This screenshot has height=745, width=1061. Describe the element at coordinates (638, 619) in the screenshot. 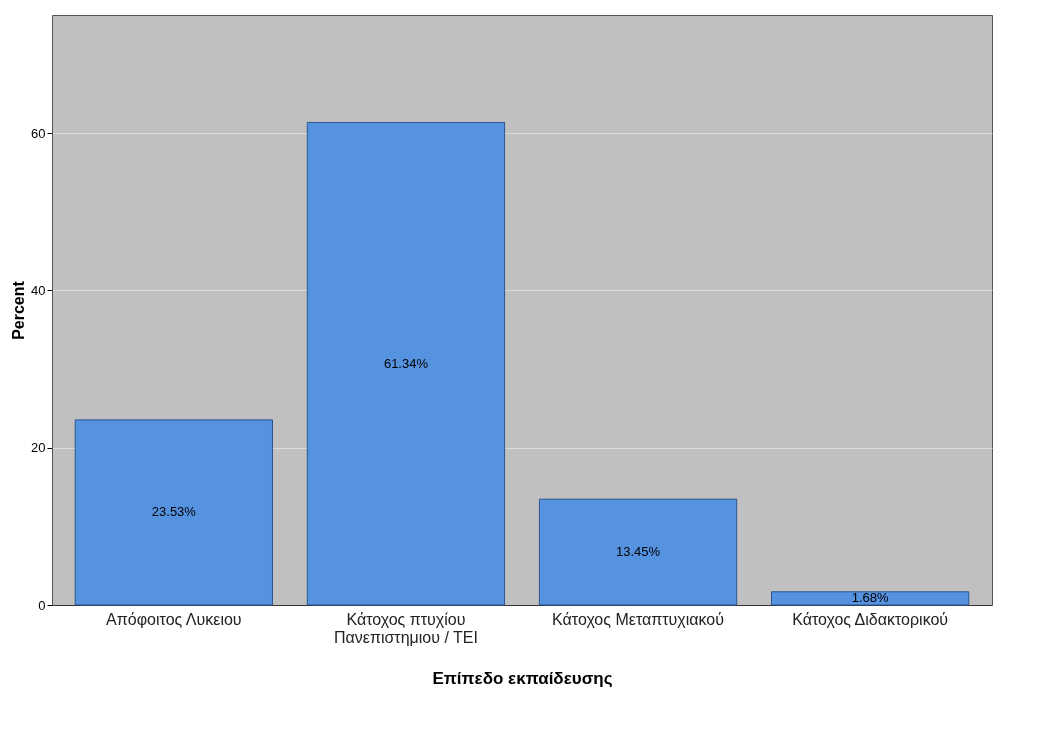

I see `x-tick-label: Κάτοχος Μεταπτυχιακού` at that location.